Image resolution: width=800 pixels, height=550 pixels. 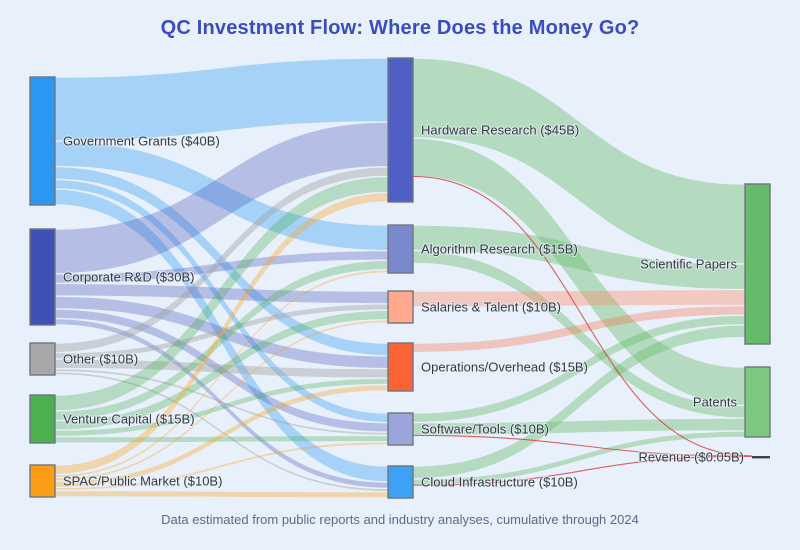 I want to click on sankey-link-other-sw, so click(x=221, y=402).